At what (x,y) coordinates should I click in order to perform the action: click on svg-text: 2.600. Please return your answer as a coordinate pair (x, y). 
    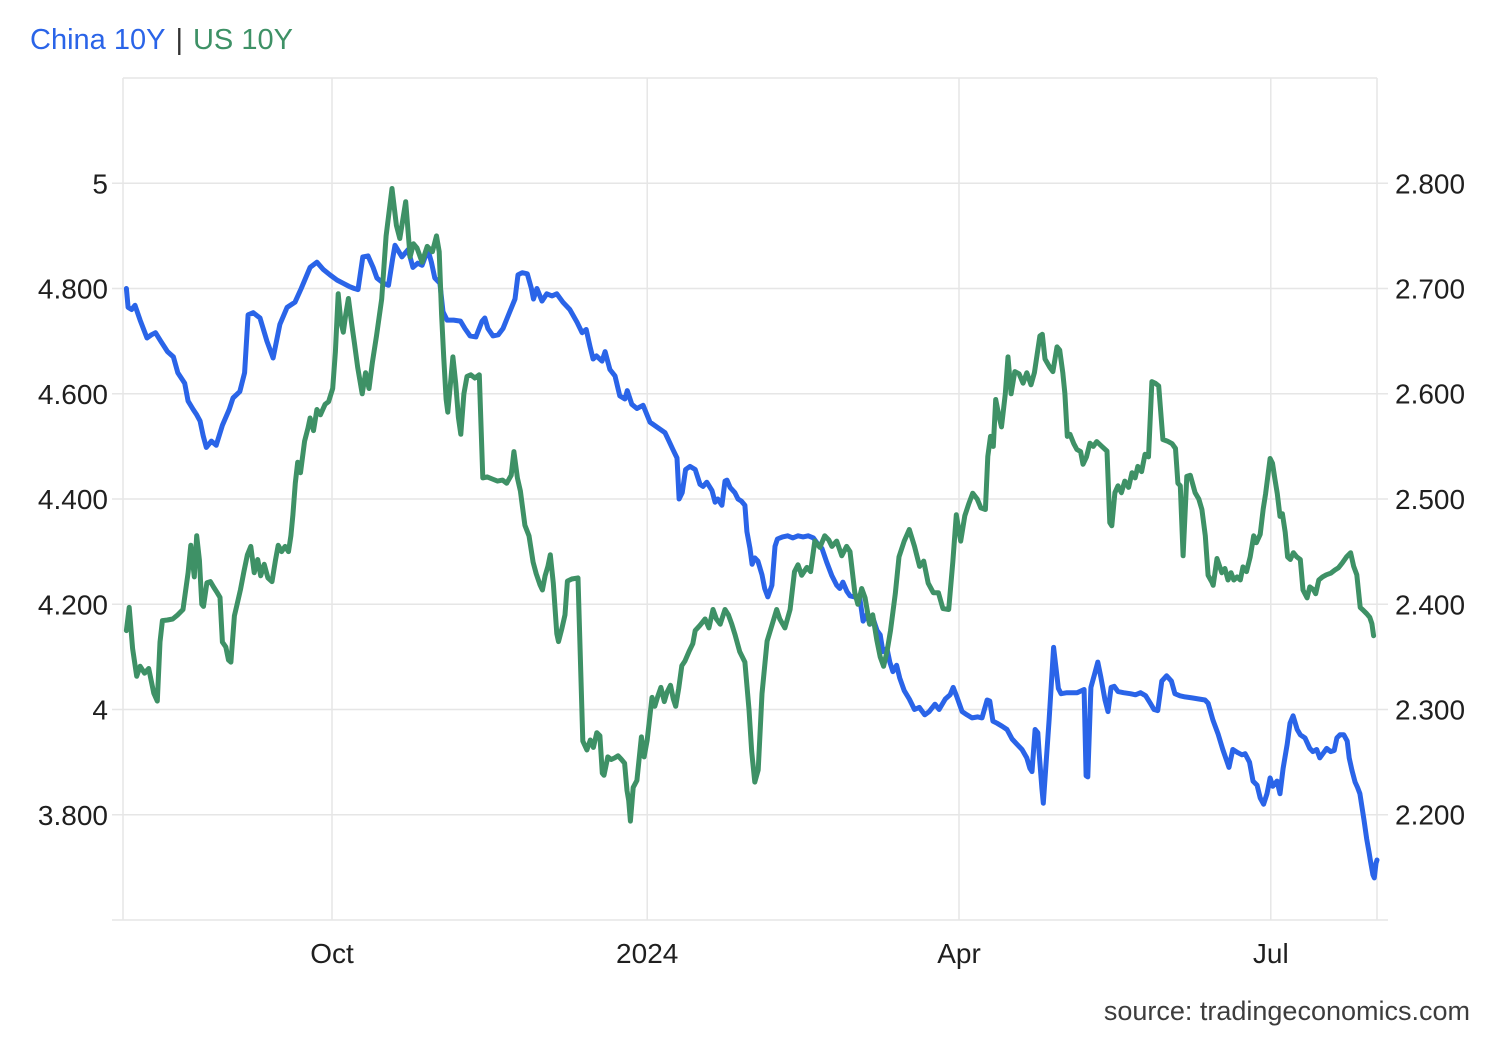
    Looking at the image, I should click on (1430, 394).